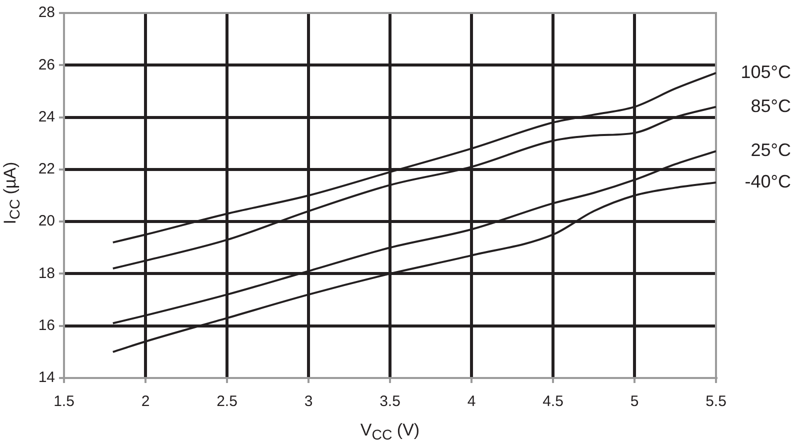 Image resolution: width=793 pixels, height=448 pixels. Describe the element at coordinates (145, 401) in the screenshot. I see `x-tick-label: 2` at that location.